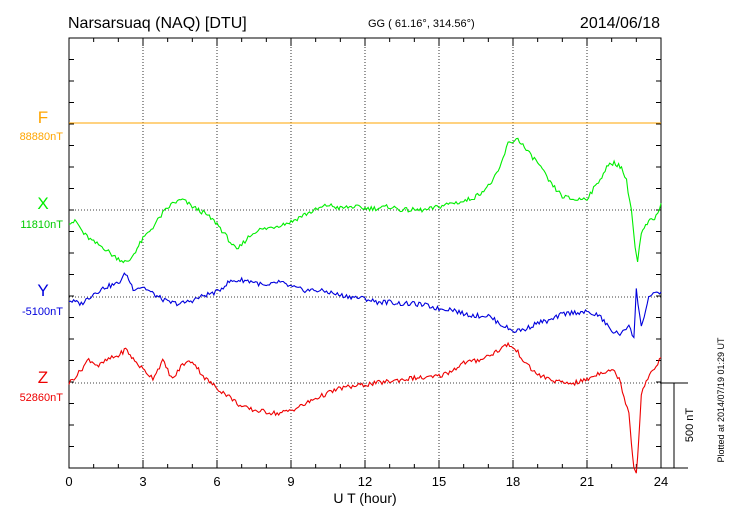  Describe the element at coordinates (365, 305) in the screenshot. I see `series-line-y` at that location.